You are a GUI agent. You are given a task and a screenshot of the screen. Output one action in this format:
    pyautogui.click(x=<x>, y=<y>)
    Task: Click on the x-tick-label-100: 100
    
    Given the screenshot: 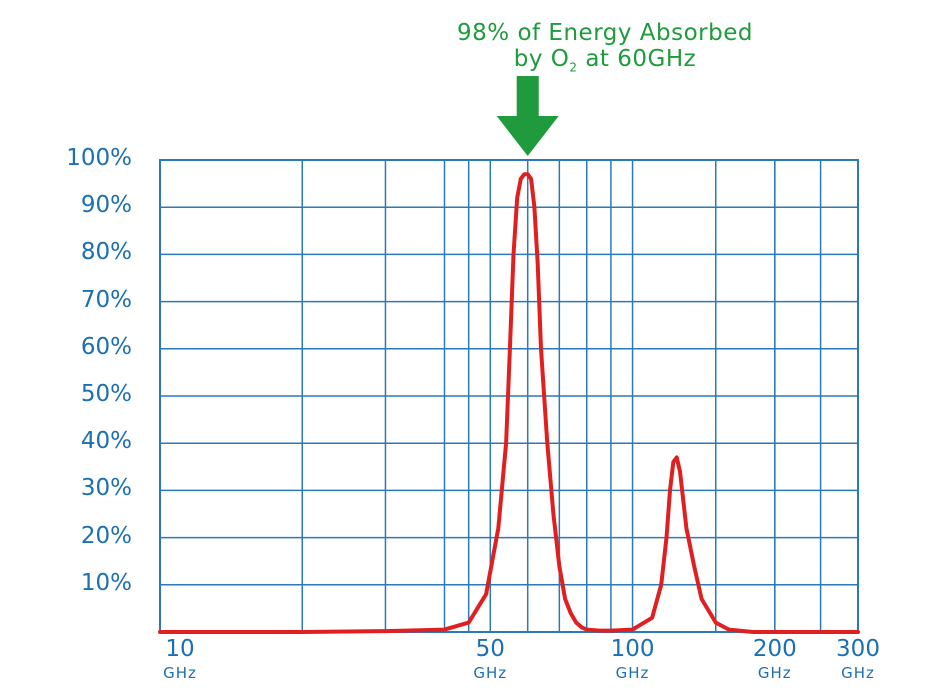 What is the action you would take?
    pyautogui.click(x=632, y=649)
    